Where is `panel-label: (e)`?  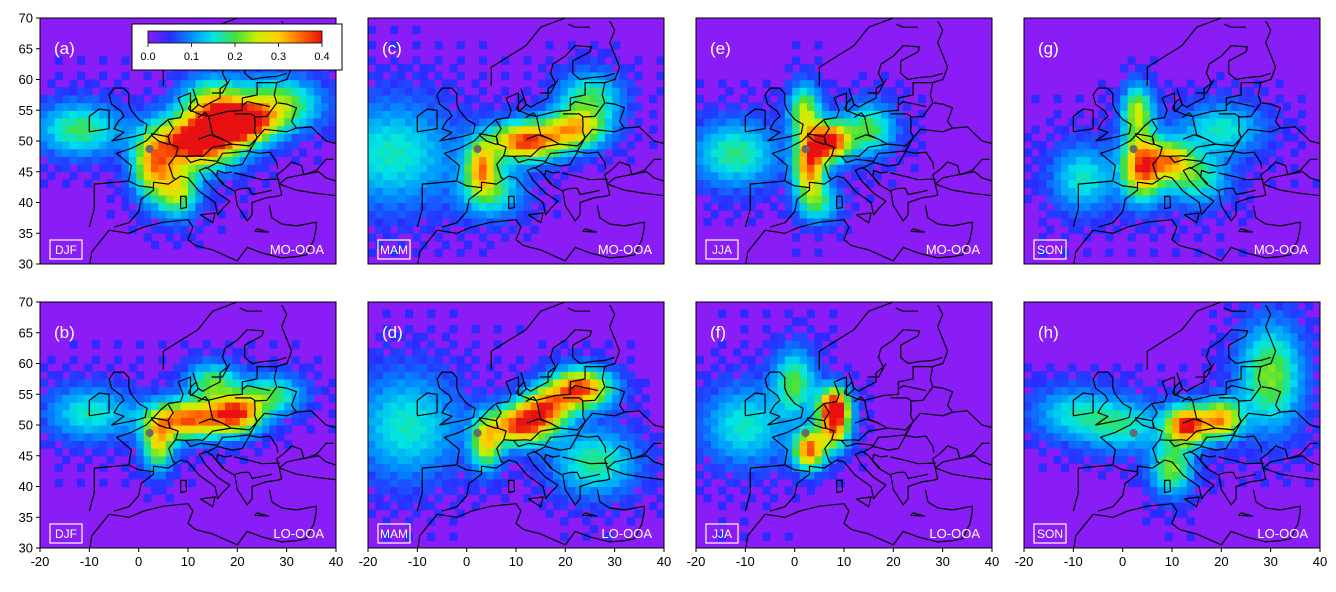
panel-label: (e) is located at coordinates (720, 48).